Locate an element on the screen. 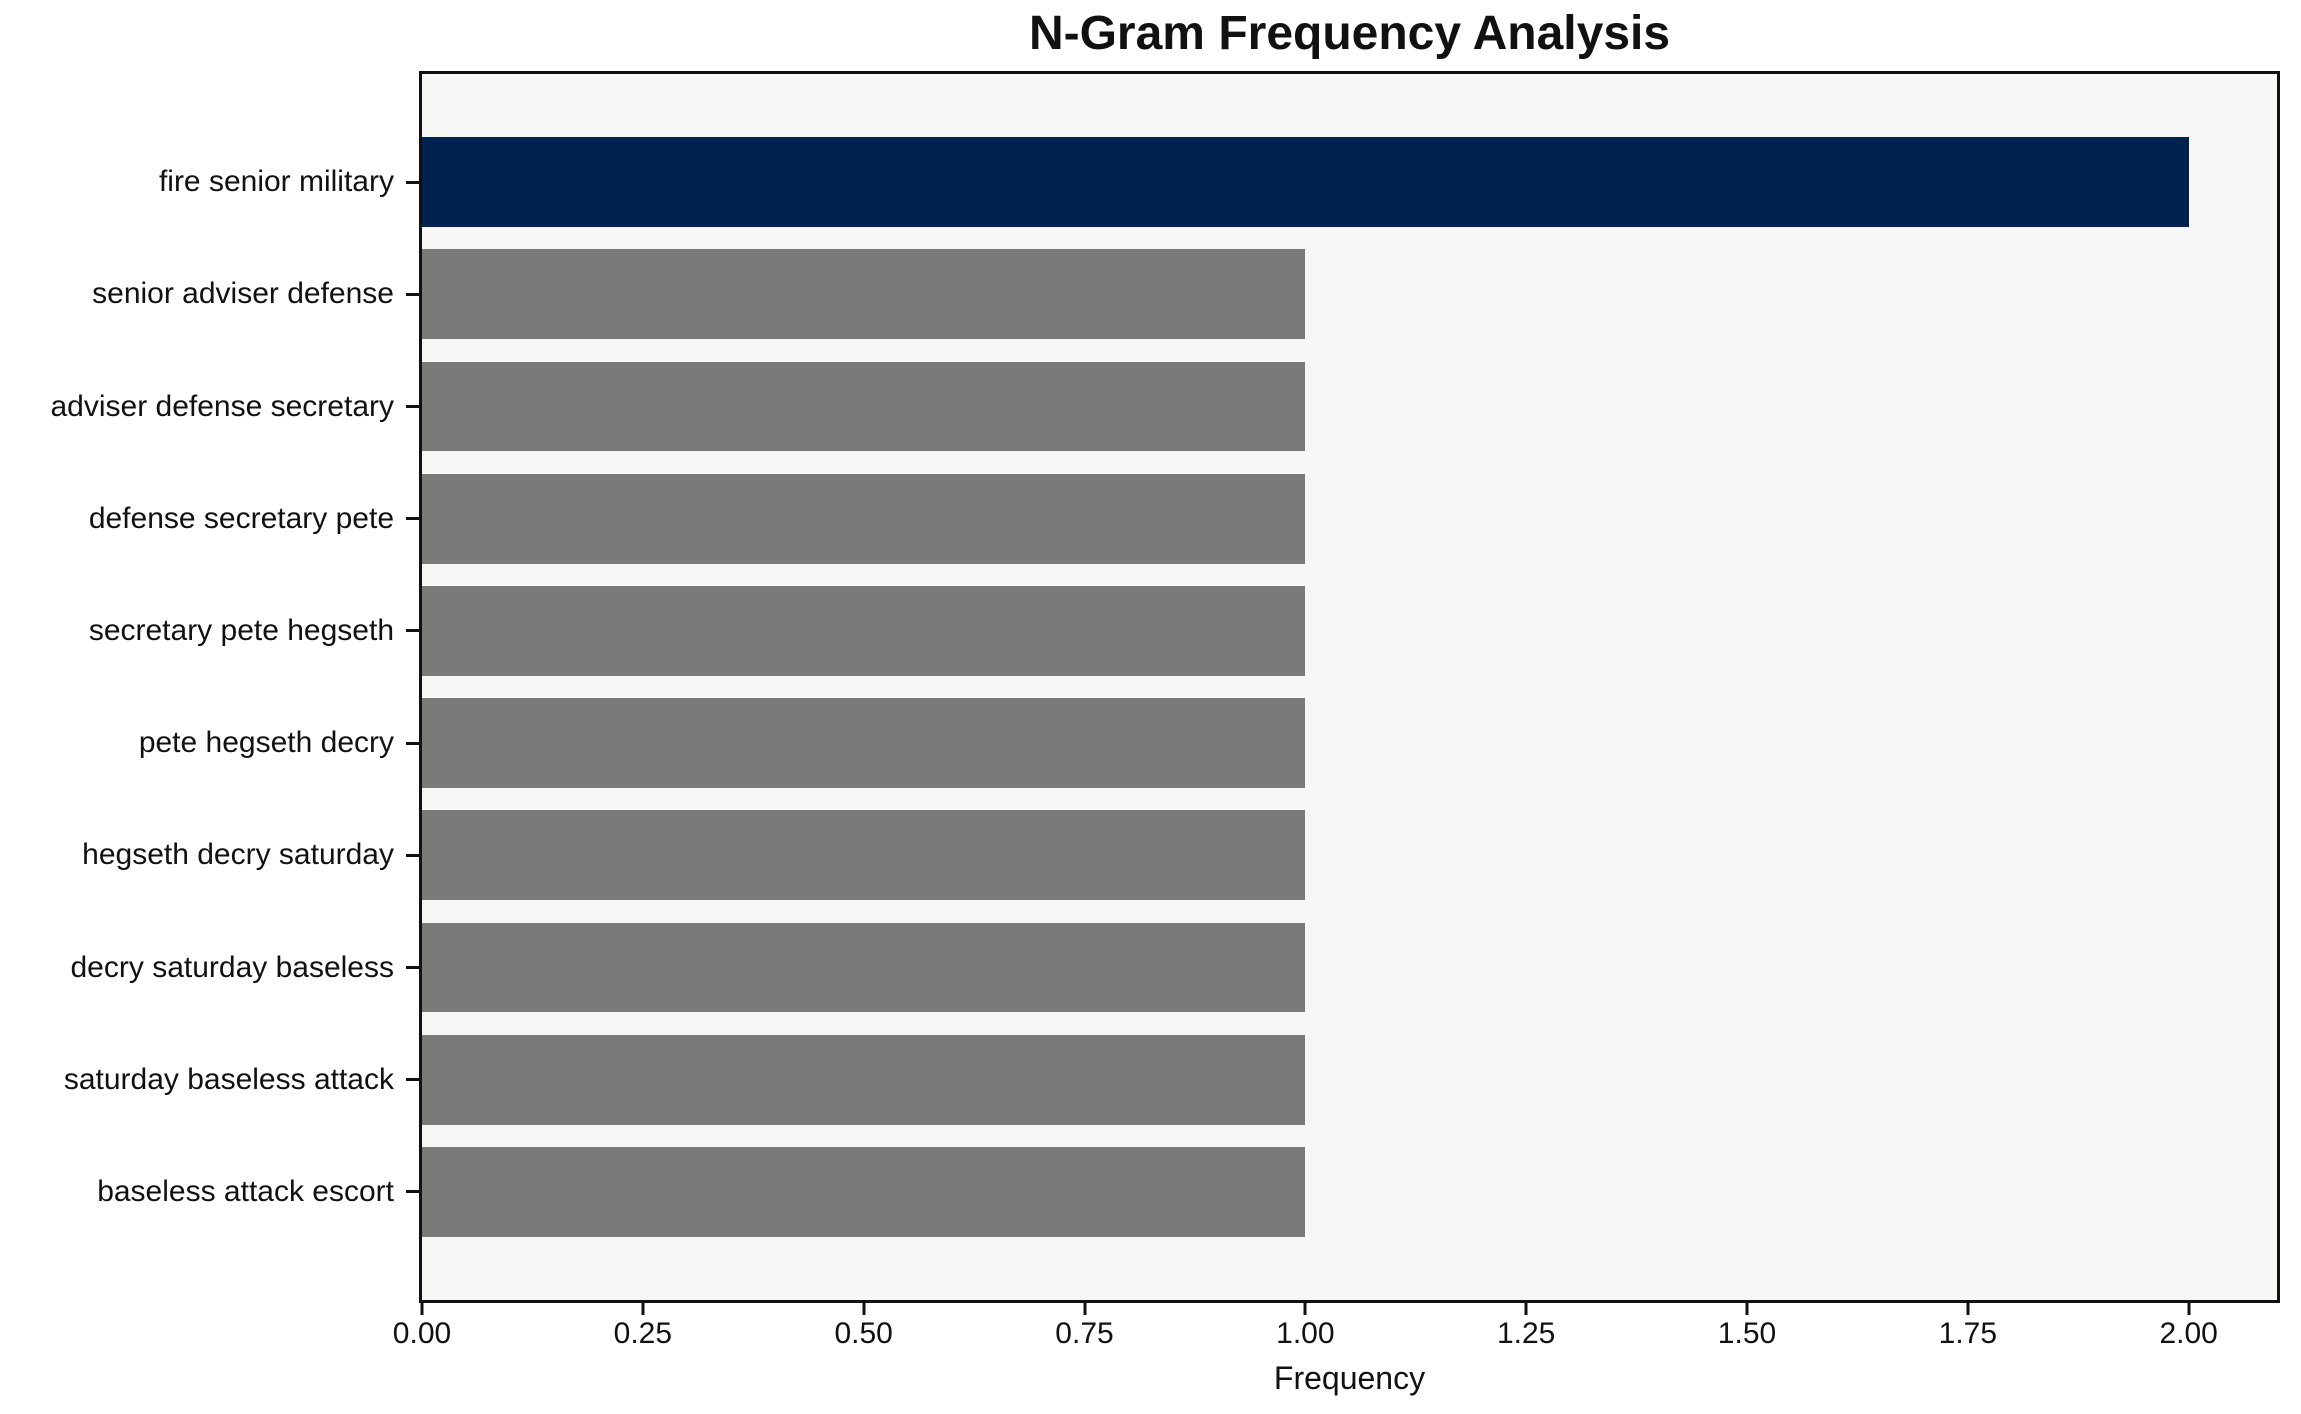  x-tick-label: 1.50 is located at coordinates (1747, 1333).